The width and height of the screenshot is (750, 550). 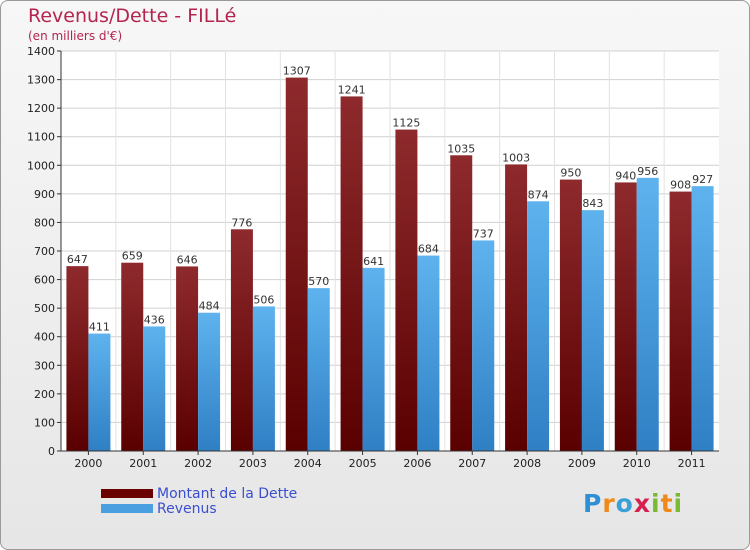 I want to click on bar-revenus-2003, so click(x=263, y=378).